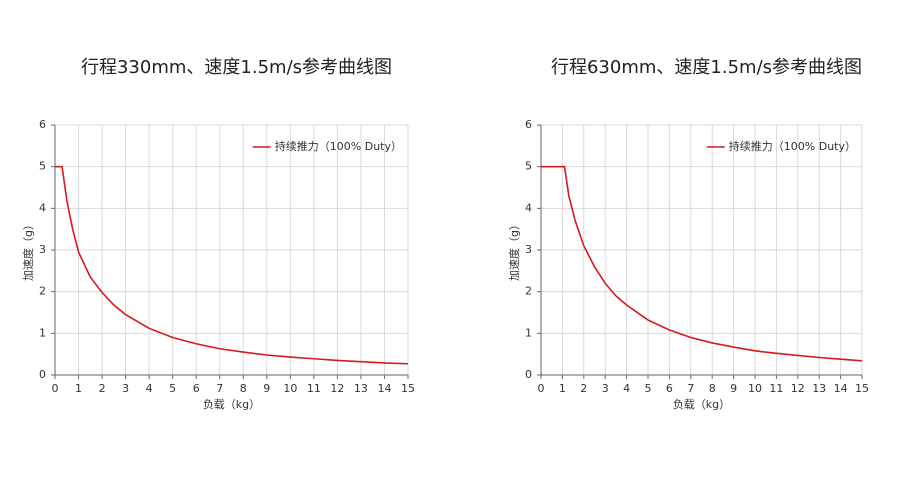 The width and height of the screenshot is (900, 480). Describe the element at coordinates (706, 67) in the screenshot. I see `chart-title: 行程630mm、速度1.5m/s参考曲线图` at that location.